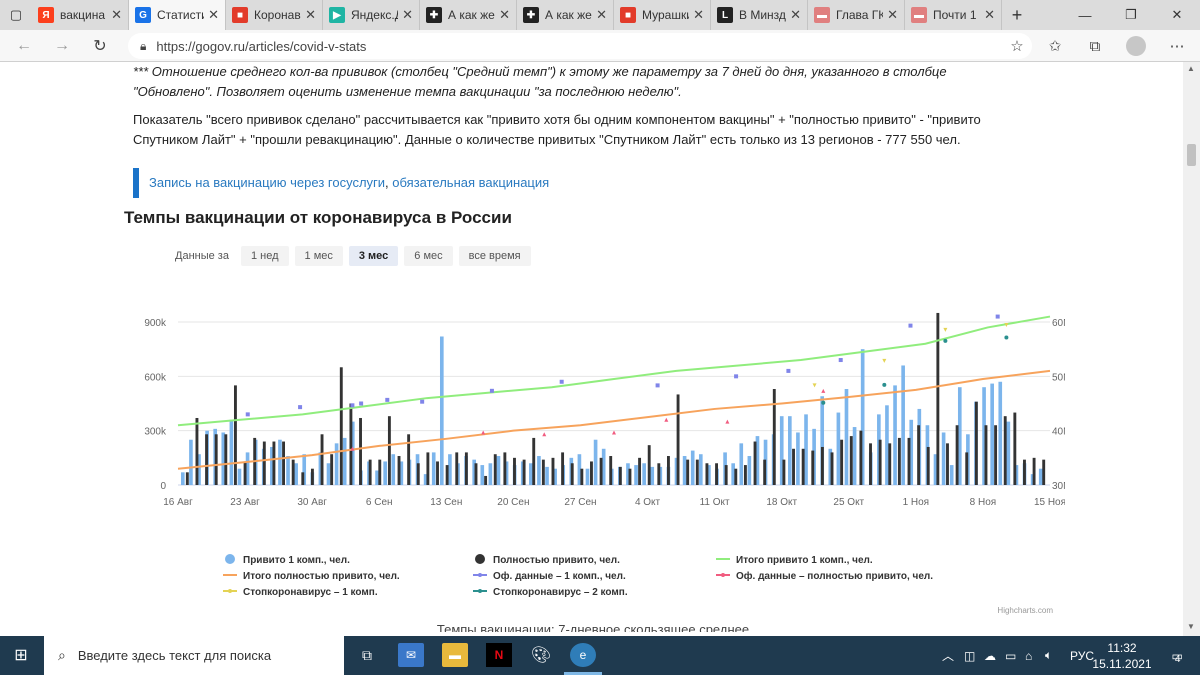 This screenshot has width=1200, height=675. What do you see at coordinates (1085, 15) in the screenshot?
I see `minimize-button: —` at bounding box center [1085, 15].